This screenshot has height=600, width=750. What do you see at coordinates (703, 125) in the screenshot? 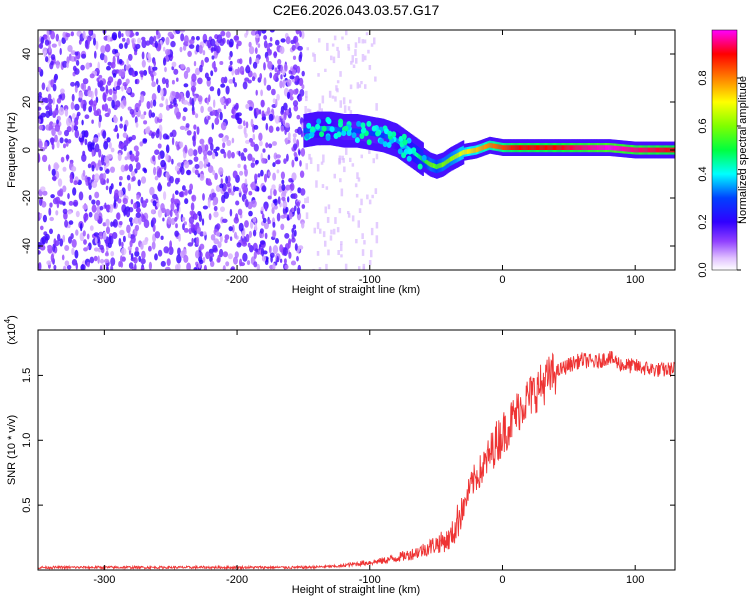
I see `colorbar-tick-label: 0.6` at bounding box center [703, 125].